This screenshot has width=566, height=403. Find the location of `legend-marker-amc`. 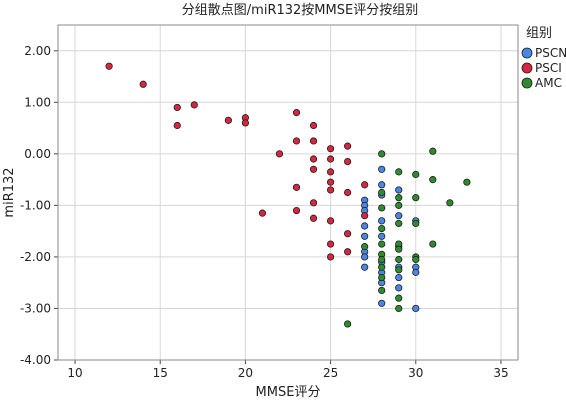

legend-marker-amc is located at coordinates (527, 83).